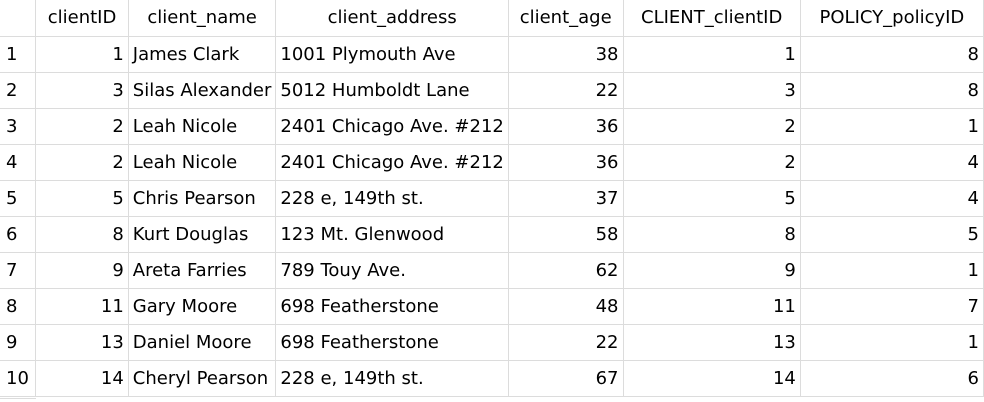 The width and height of the screenshot is (984, 402). Describe the element at coordinates (712, 90) in the screenshot. I see `cell-client-clientid: 3` at that location.